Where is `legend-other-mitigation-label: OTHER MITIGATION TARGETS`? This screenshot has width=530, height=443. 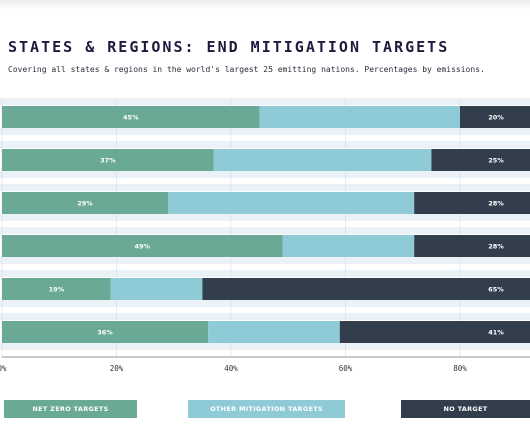 legend-other-mitigation-label: OTHER MITIGATION TARGETS is located at coordinates (266, 409).